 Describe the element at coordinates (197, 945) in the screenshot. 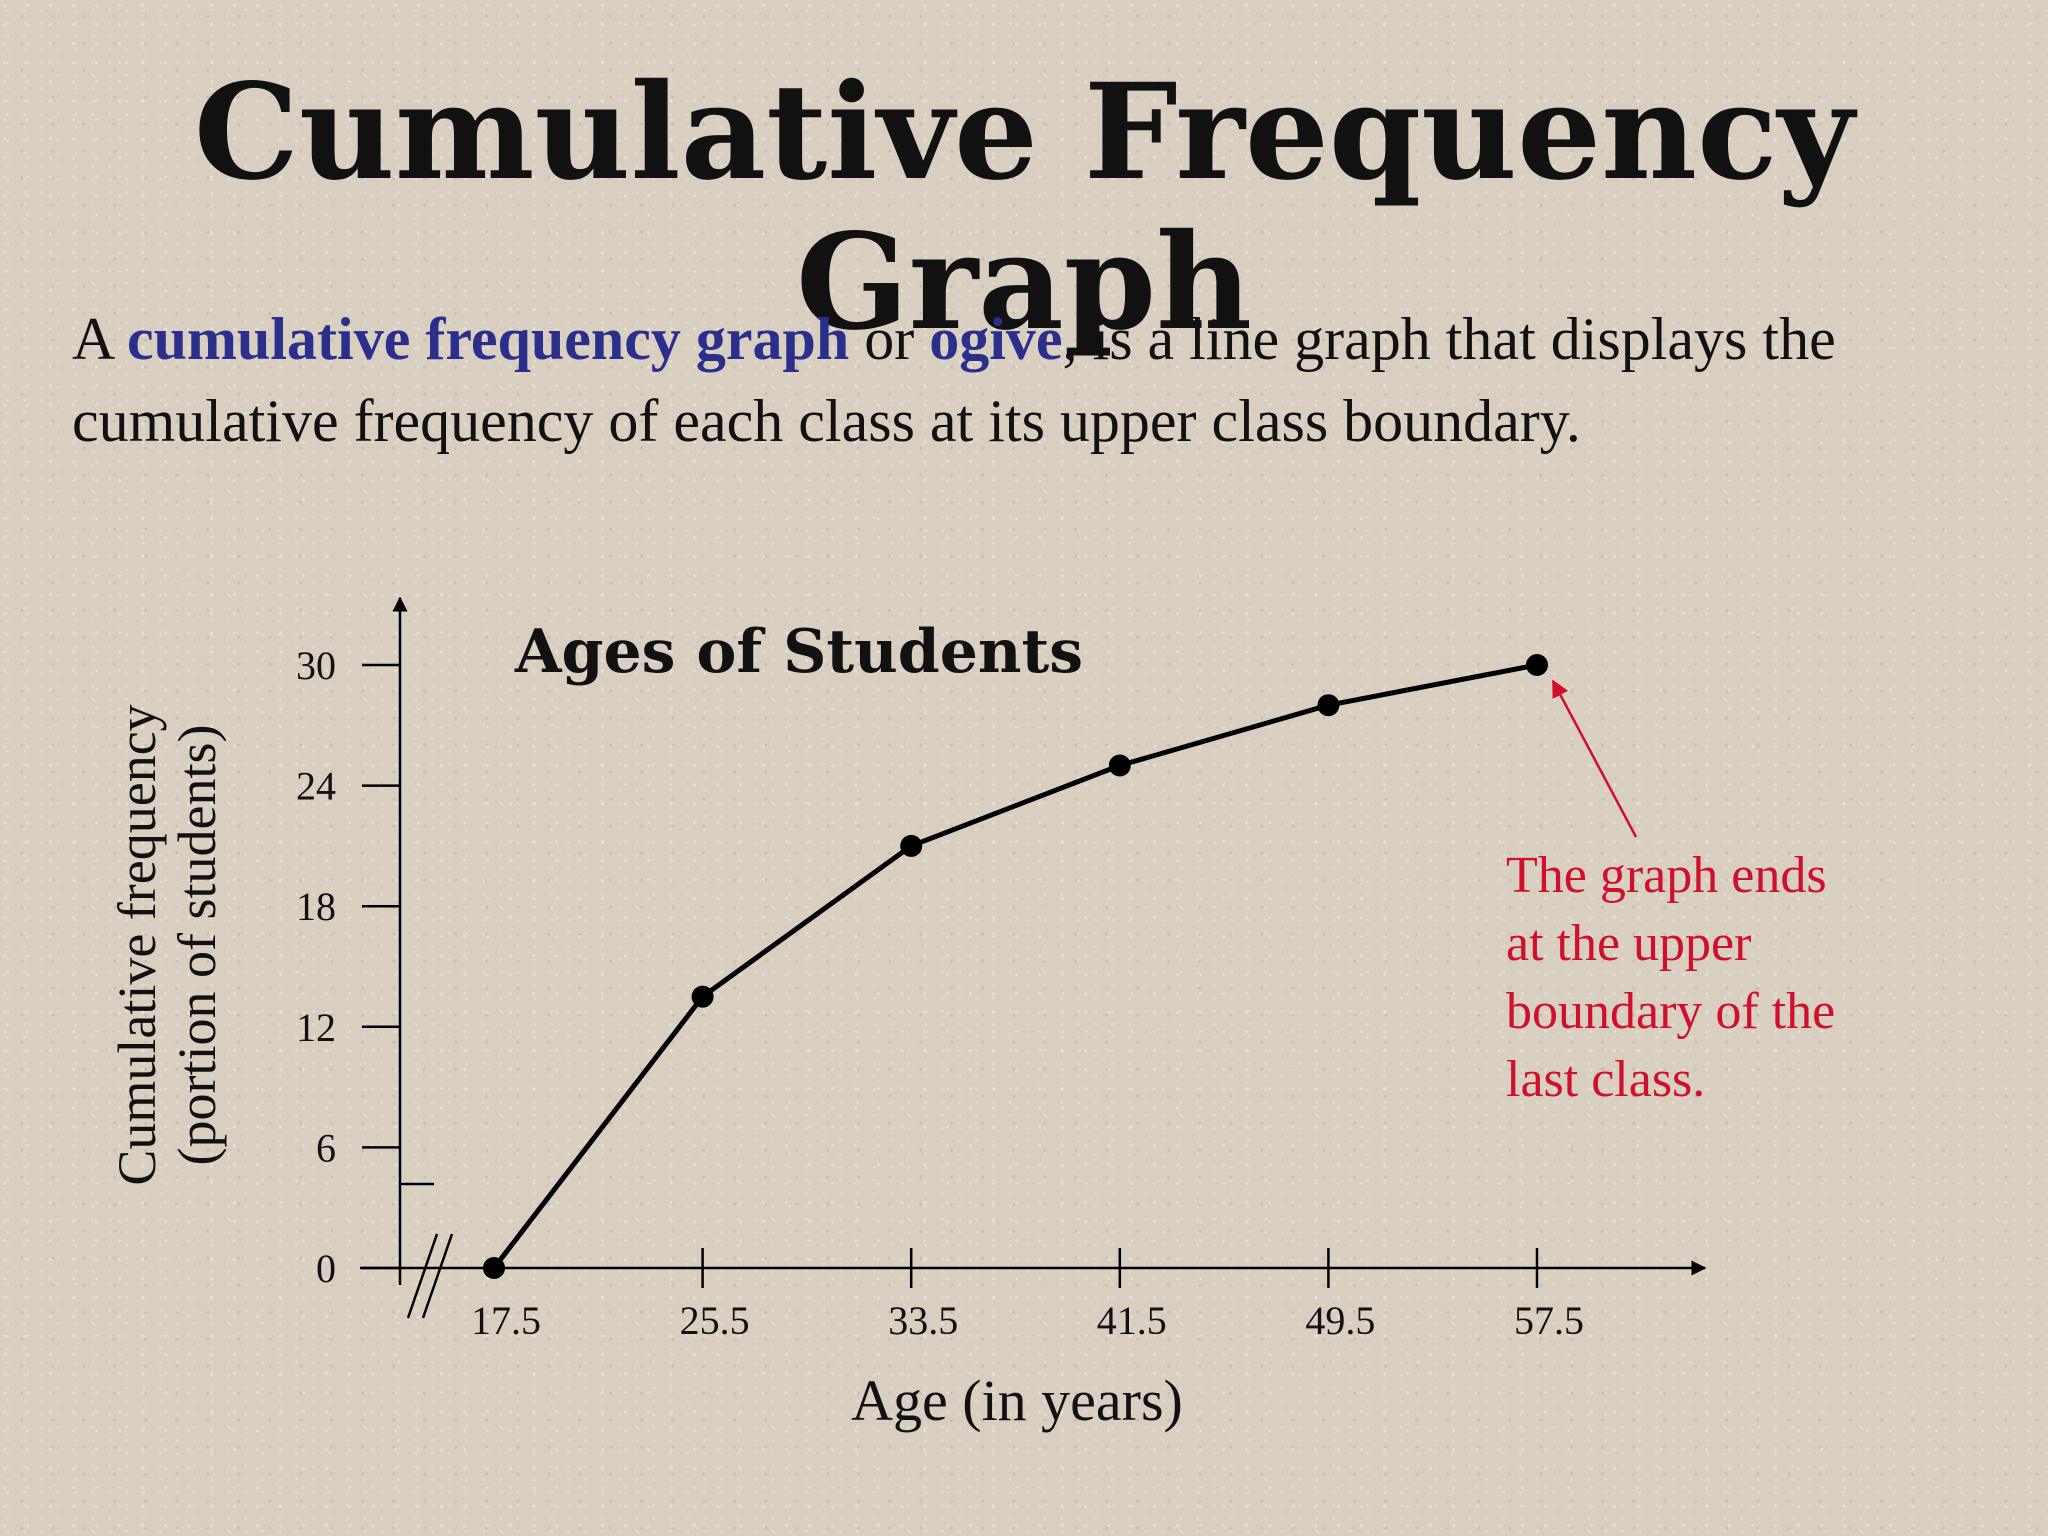

I see `y-axis-label-line2: (portion of students)` at that location.